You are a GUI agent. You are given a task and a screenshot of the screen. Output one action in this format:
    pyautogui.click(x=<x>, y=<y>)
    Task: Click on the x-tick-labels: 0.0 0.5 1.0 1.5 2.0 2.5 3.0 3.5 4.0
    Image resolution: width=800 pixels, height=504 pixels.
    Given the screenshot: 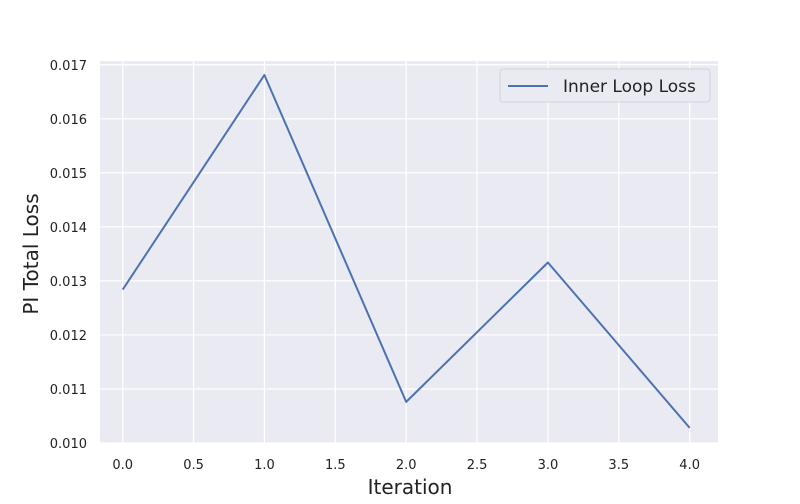 What is the action you would take?
    pyautogui.click(x=406, y=465)
    